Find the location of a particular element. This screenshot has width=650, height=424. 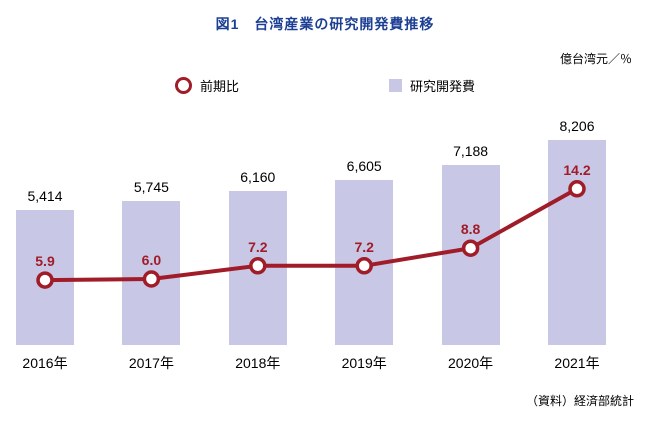

legend-label-line: 前期比 is located at coordinates (219, 86).